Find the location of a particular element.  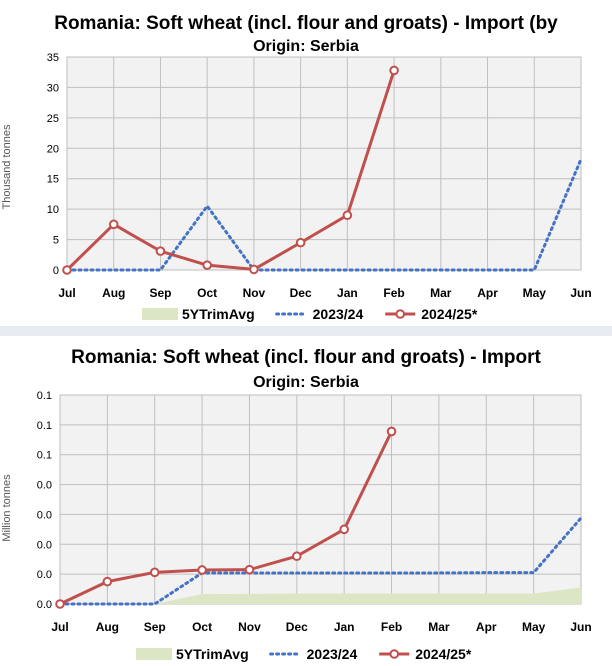

y-tick-label: 25 is located at coordinates (53, 119).